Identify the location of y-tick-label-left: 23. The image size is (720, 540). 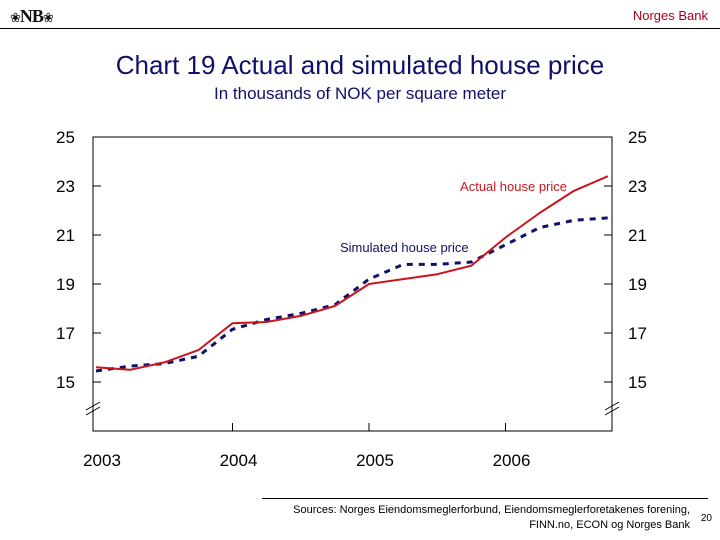
(65, 186).